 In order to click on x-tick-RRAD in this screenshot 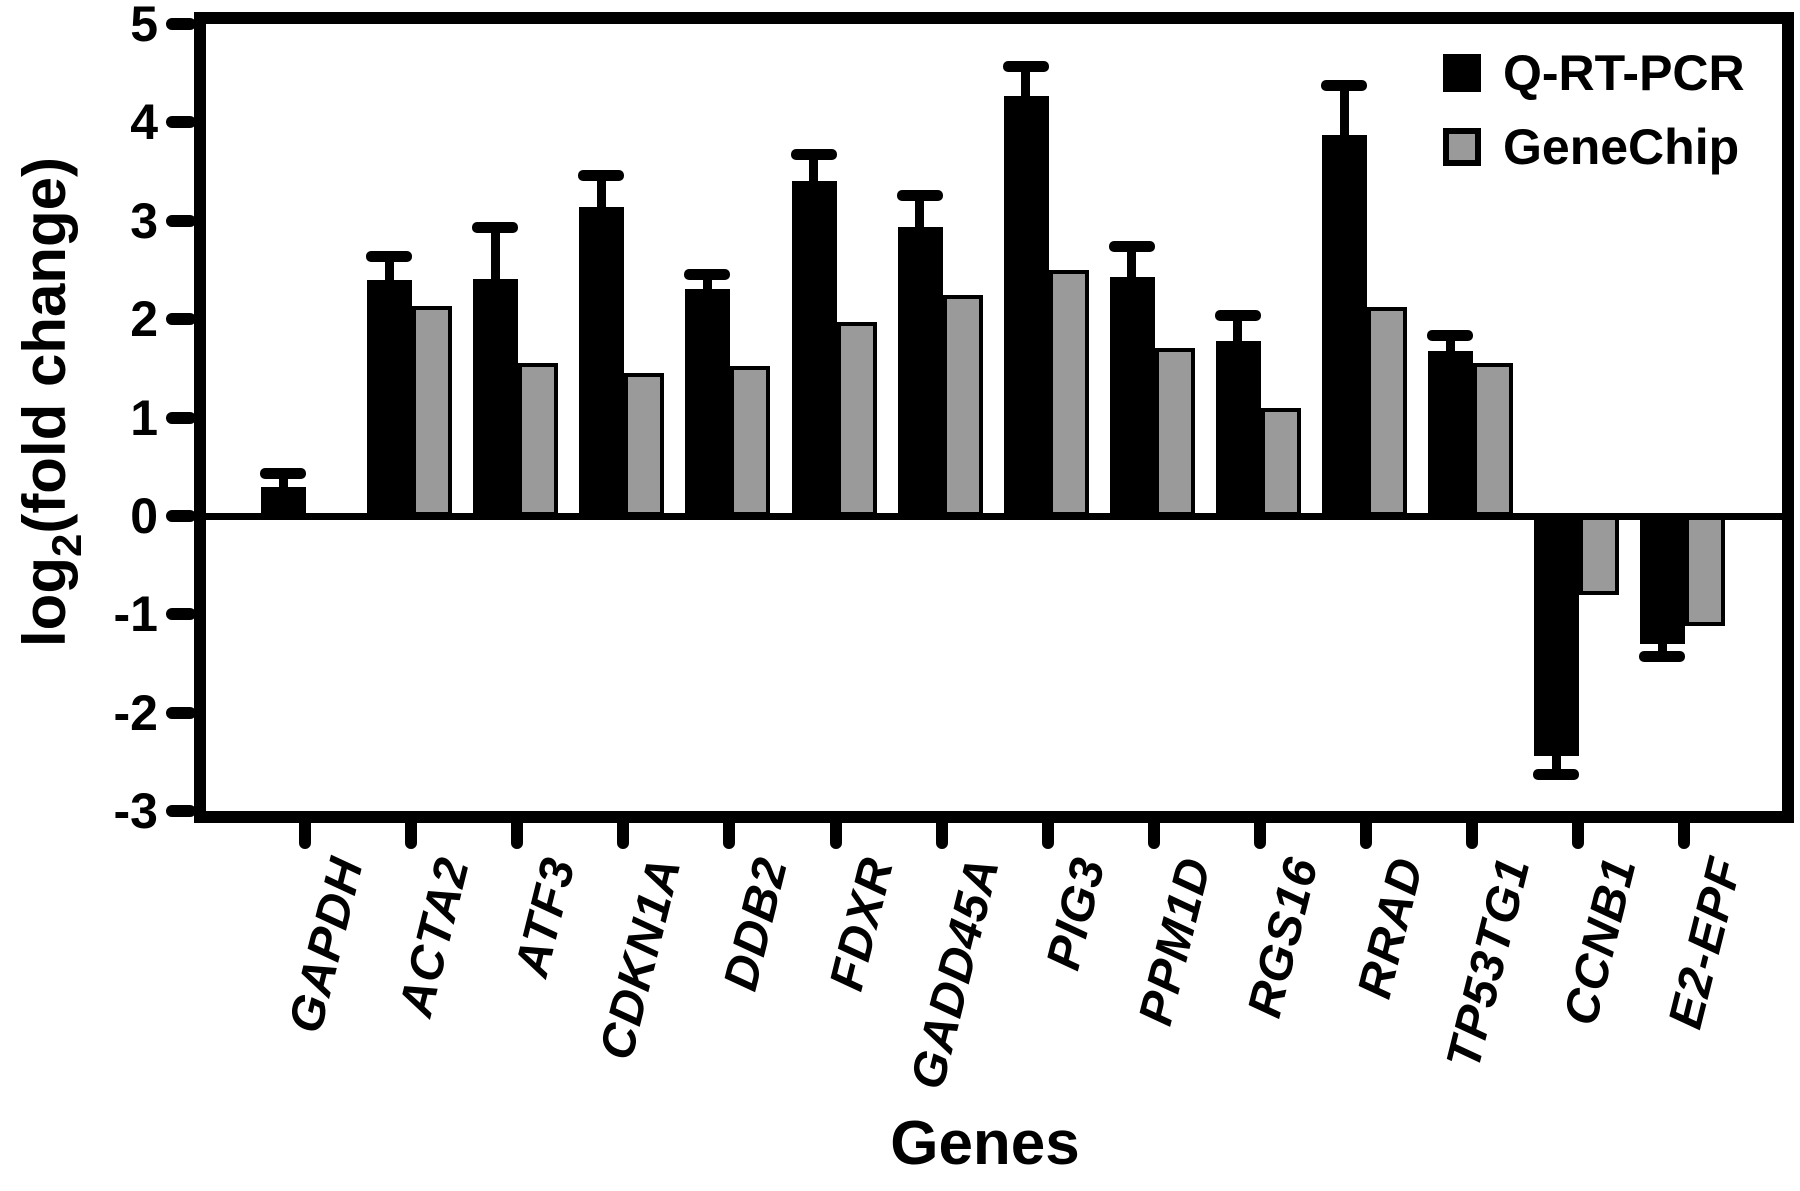, I will do `click(1366, 836)`.